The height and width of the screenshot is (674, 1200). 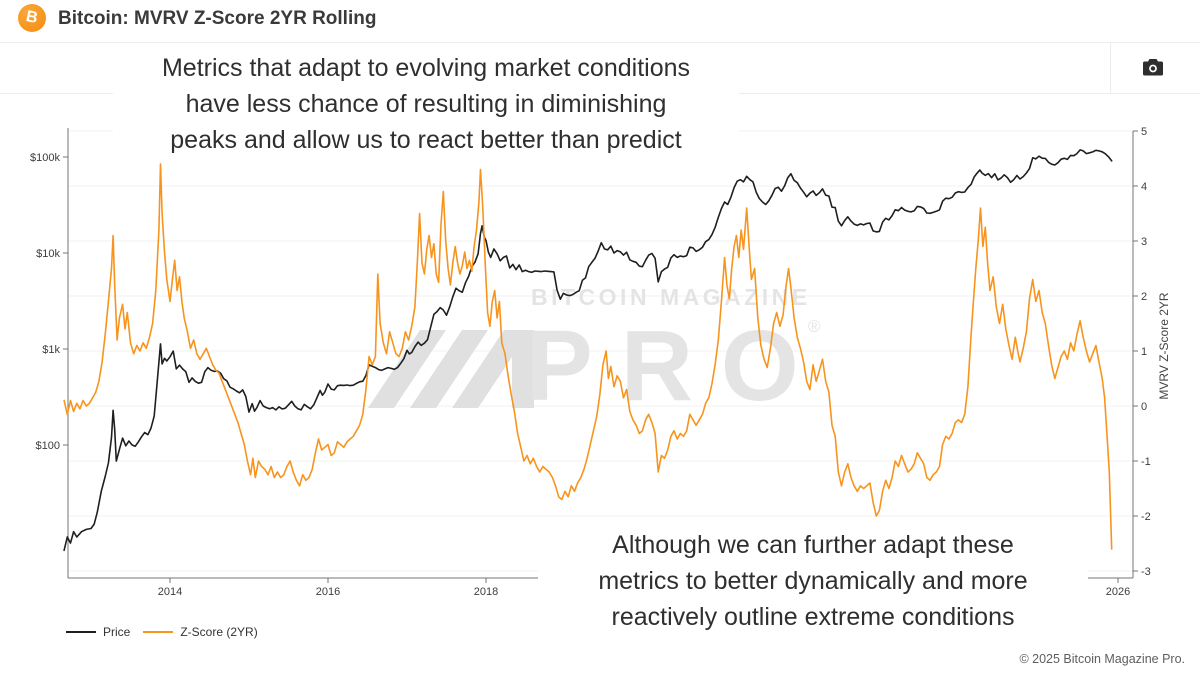 What do you see at coordinates (1146, 517) in the screenshot?
I see `zscore-tick-label: -2` at bounding box center [1146, 517].